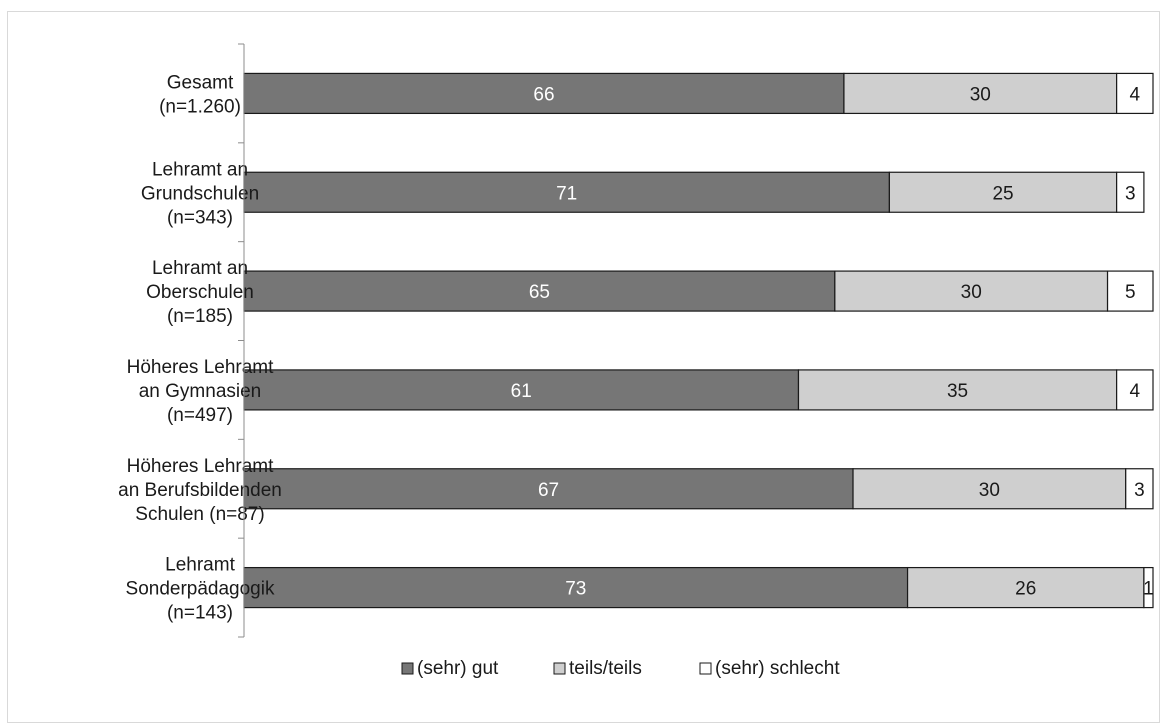 This screenshot has width=1170, height=724. Describe the element at coordinates (521, 391) in the screenshot. I see `data-label: 61` at that location.